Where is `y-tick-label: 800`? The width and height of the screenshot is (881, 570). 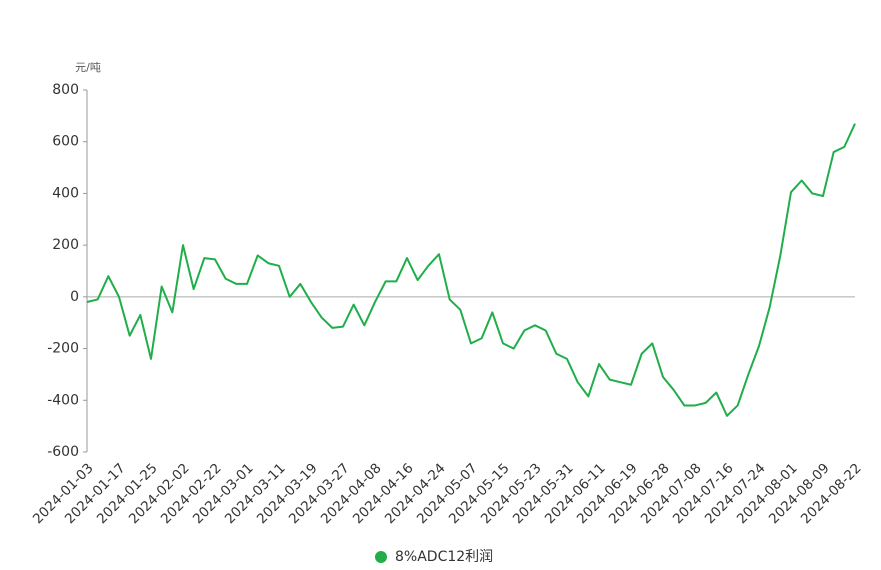
y-tick-label: 800 is located at coordinates (65, 90).